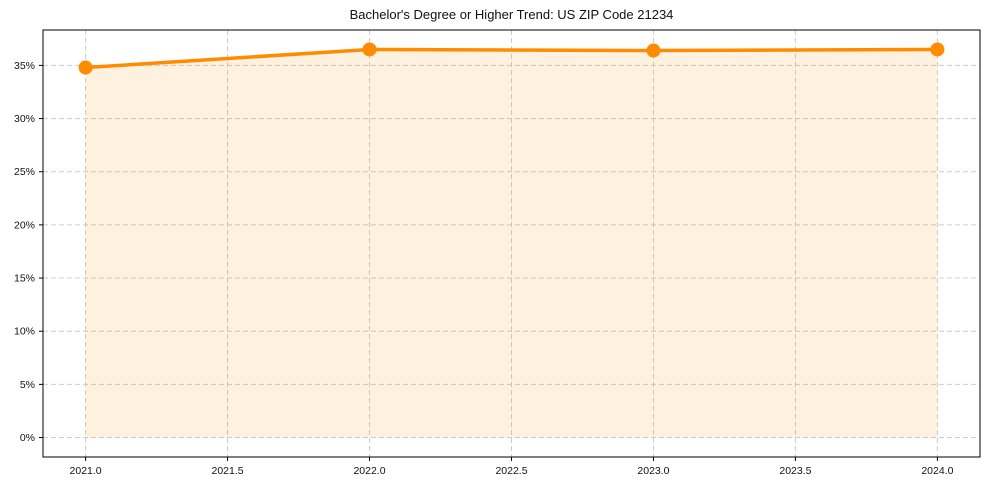  I want to click on y-tick-label: 15%, so click(24, 279).